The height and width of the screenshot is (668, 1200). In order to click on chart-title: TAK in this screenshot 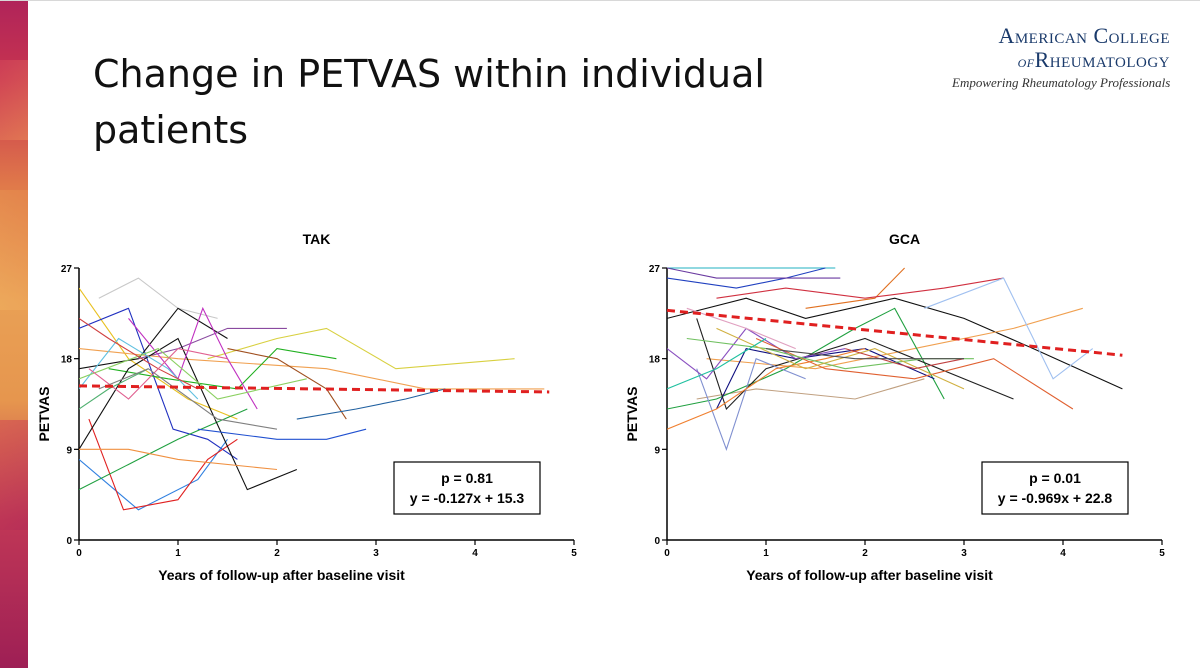, I will do `click(317, 239)`.